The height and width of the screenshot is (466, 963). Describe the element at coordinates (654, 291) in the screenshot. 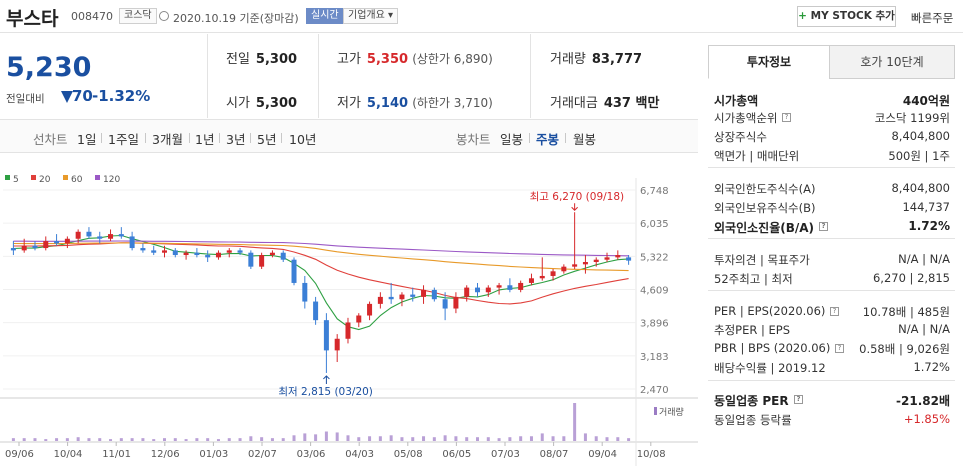

I see `y-tick-label: 4,609` at that location.